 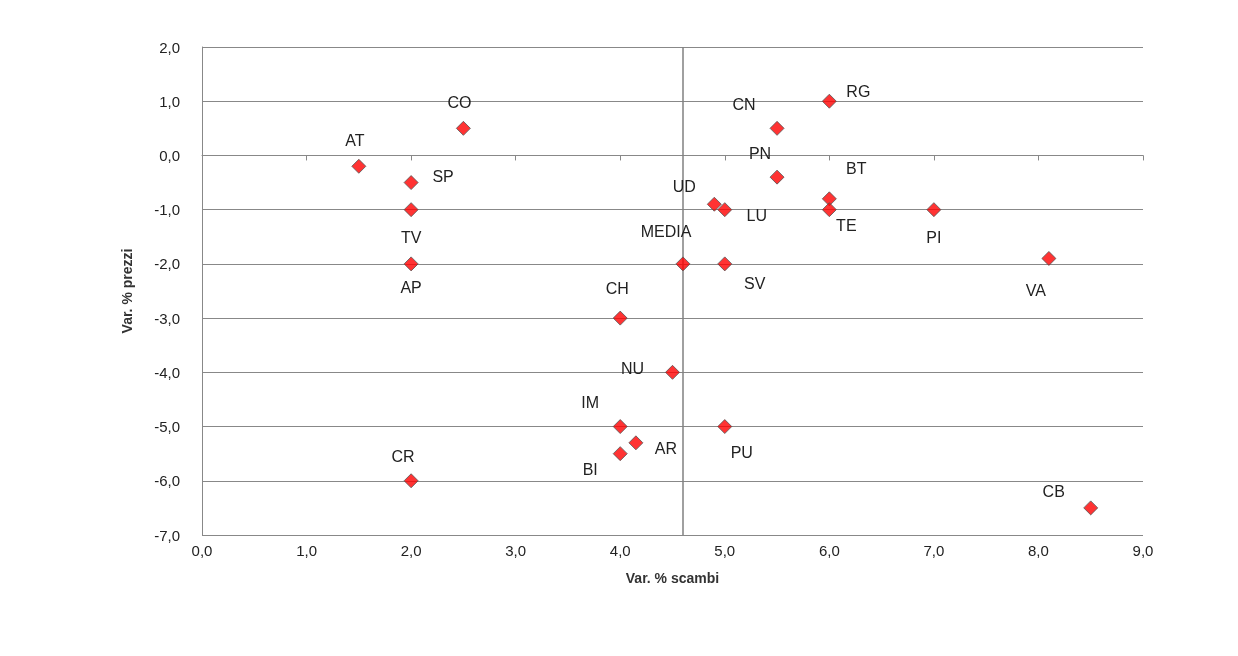 I want to click on annotation: MEDIA, so click(x=666, y=232).